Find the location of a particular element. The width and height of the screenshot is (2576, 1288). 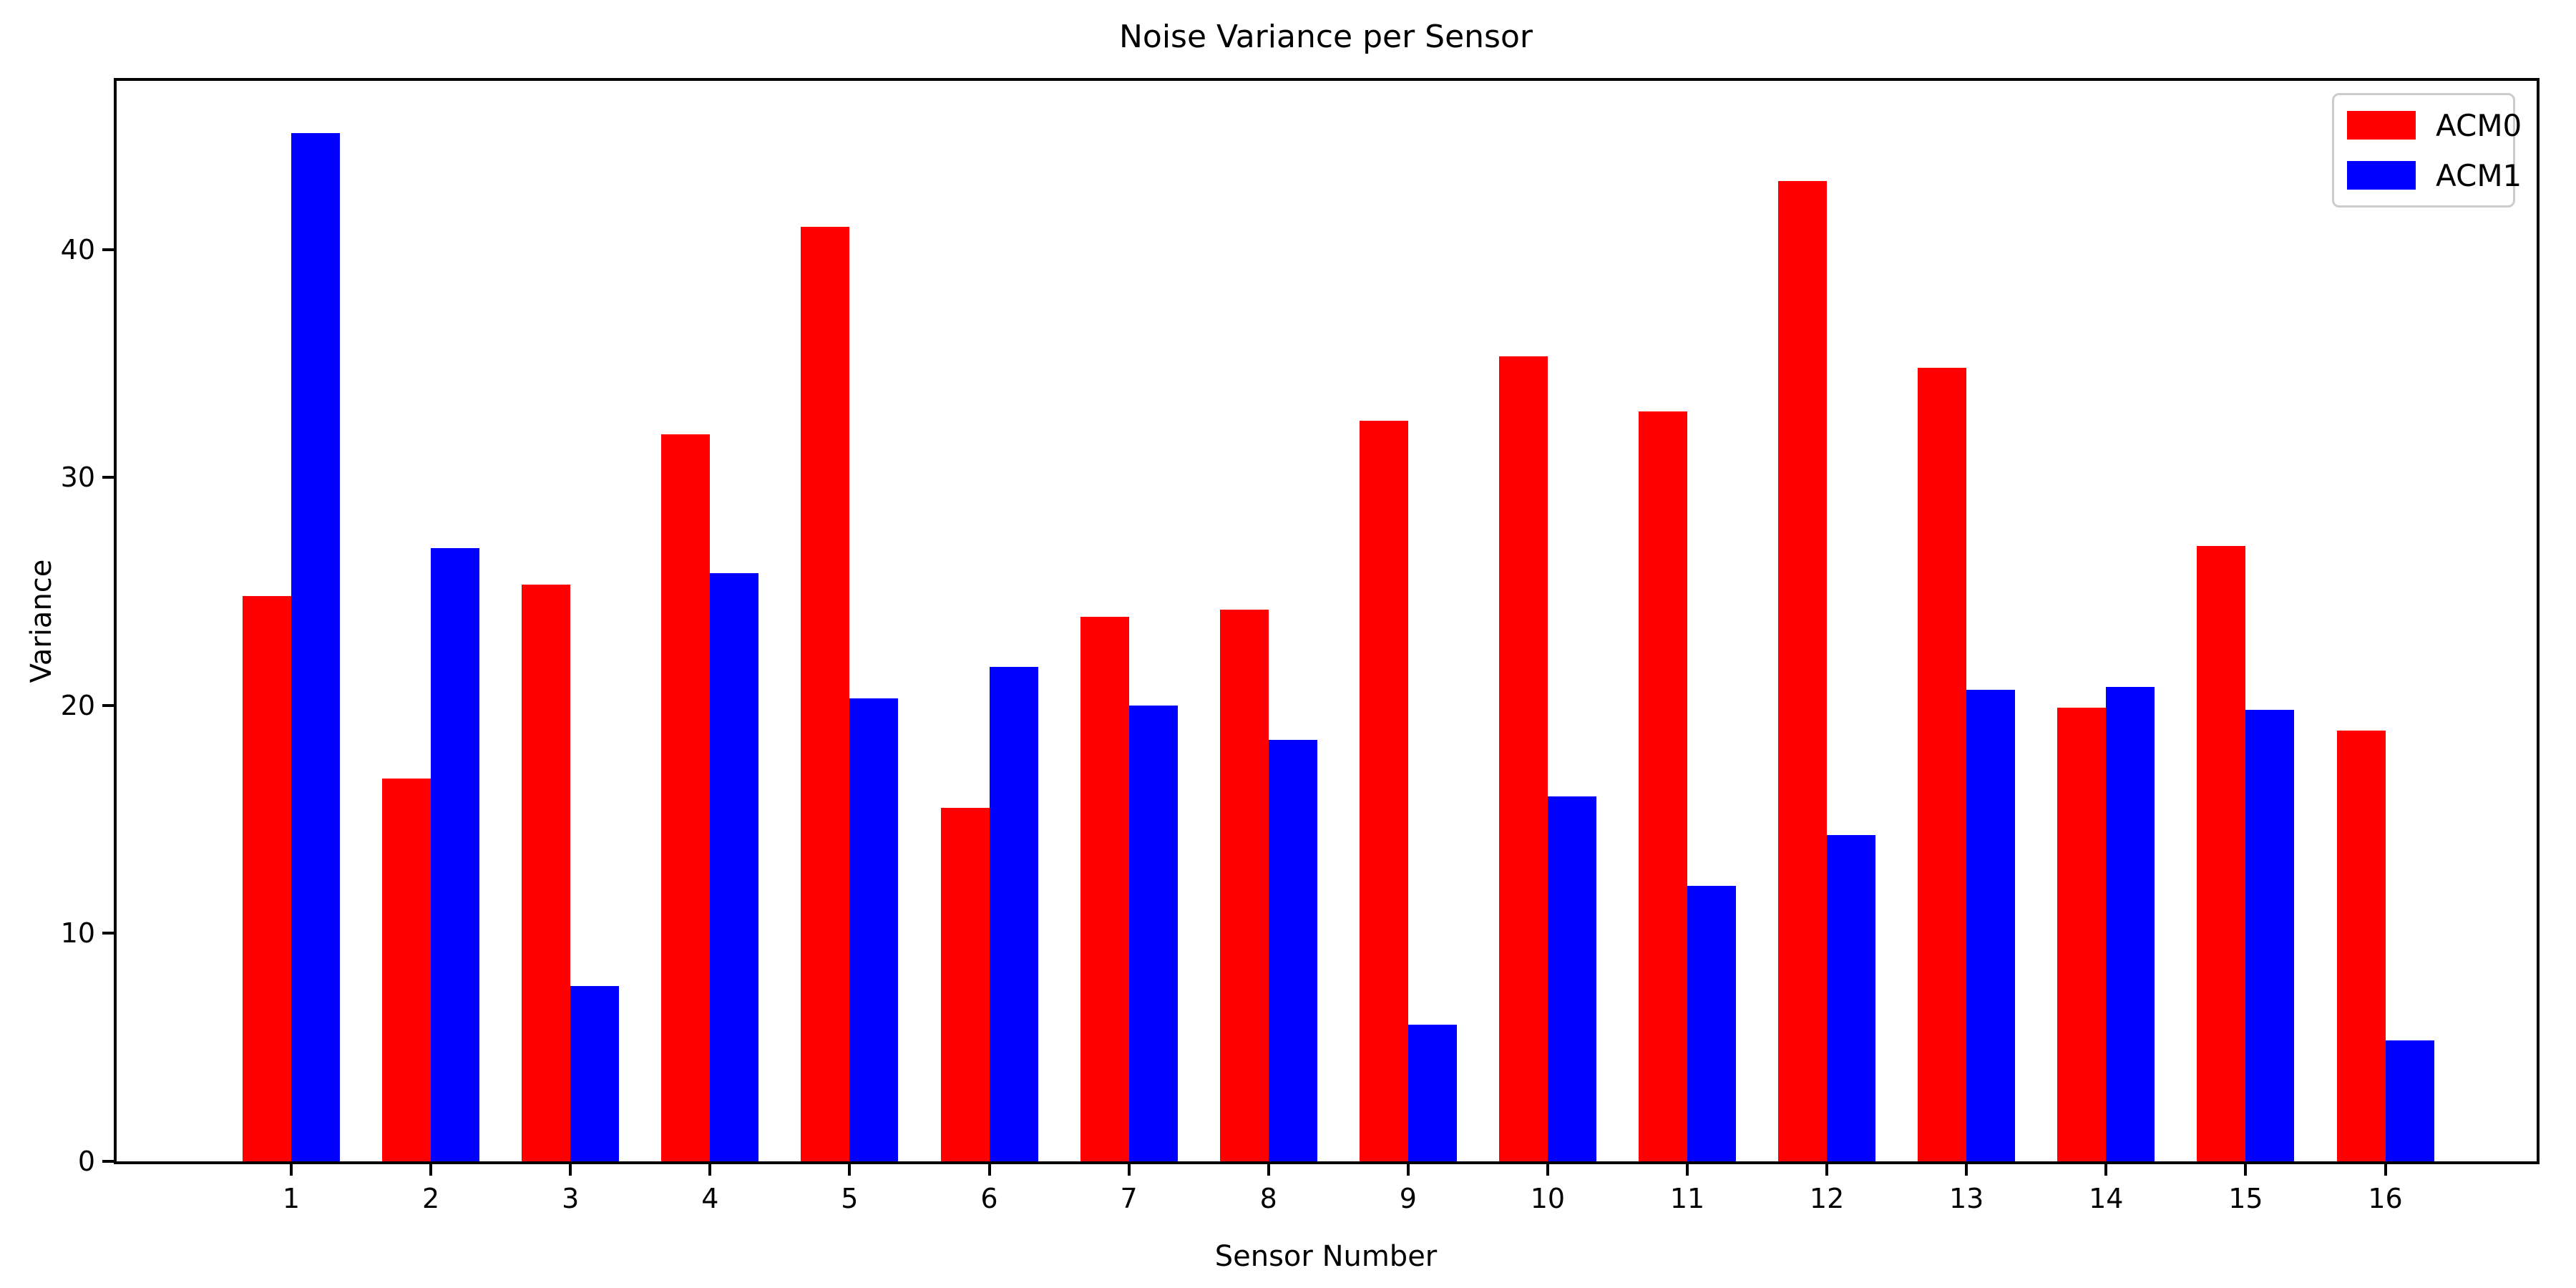

x-tick-label-14: 14 is located at coordinates (2106, 1198).